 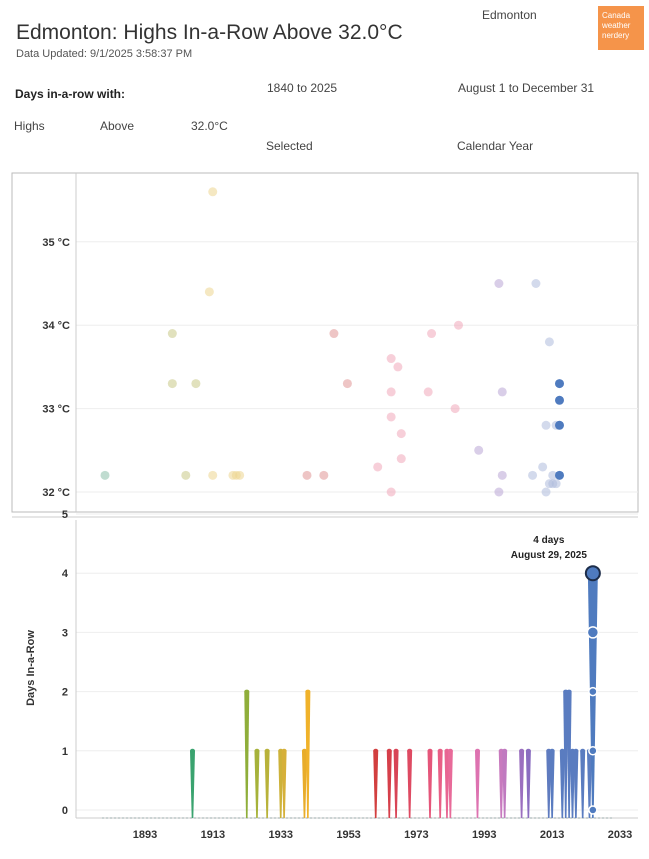 What do you see at coordinates (484, 835) in the screenshot?
I see `area-x-tick: 1993` at bounding box center [484, 835].